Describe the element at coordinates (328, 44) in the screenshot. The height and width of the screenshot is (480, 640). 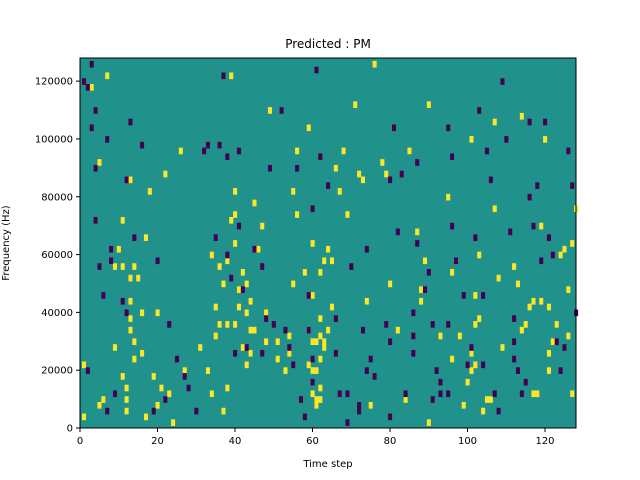
I see `chart-title: Predicted : PM` at that location.